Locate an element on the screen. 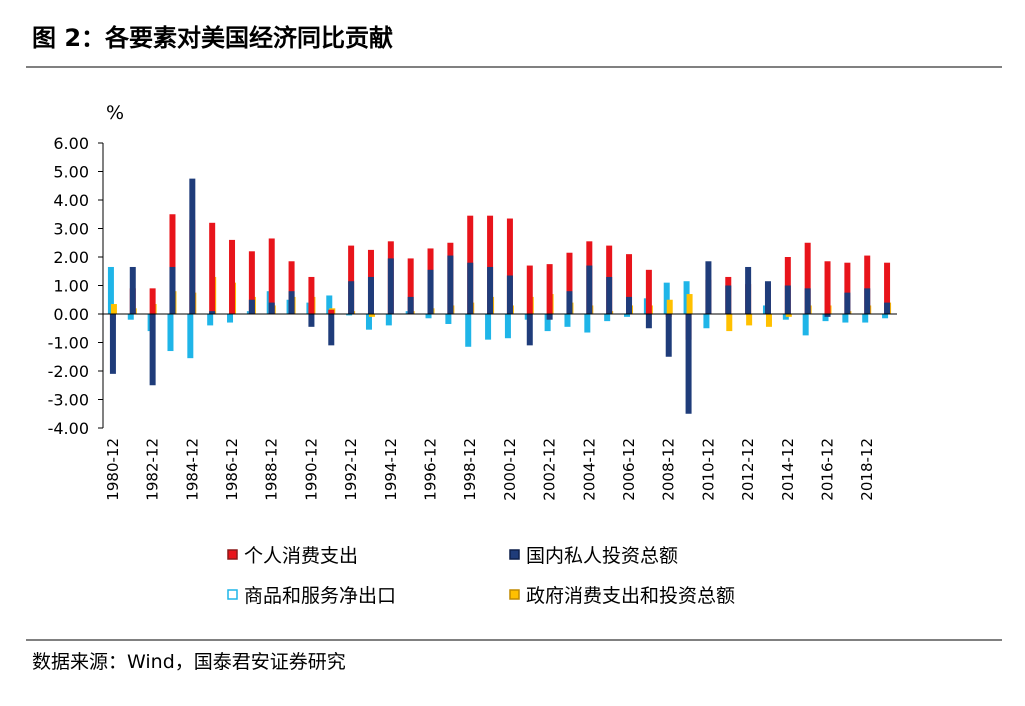 Image resolution: width=1025 pixels, height=706 pixels. y-tick-label: -1.00 is located at coordinates (68, 343).